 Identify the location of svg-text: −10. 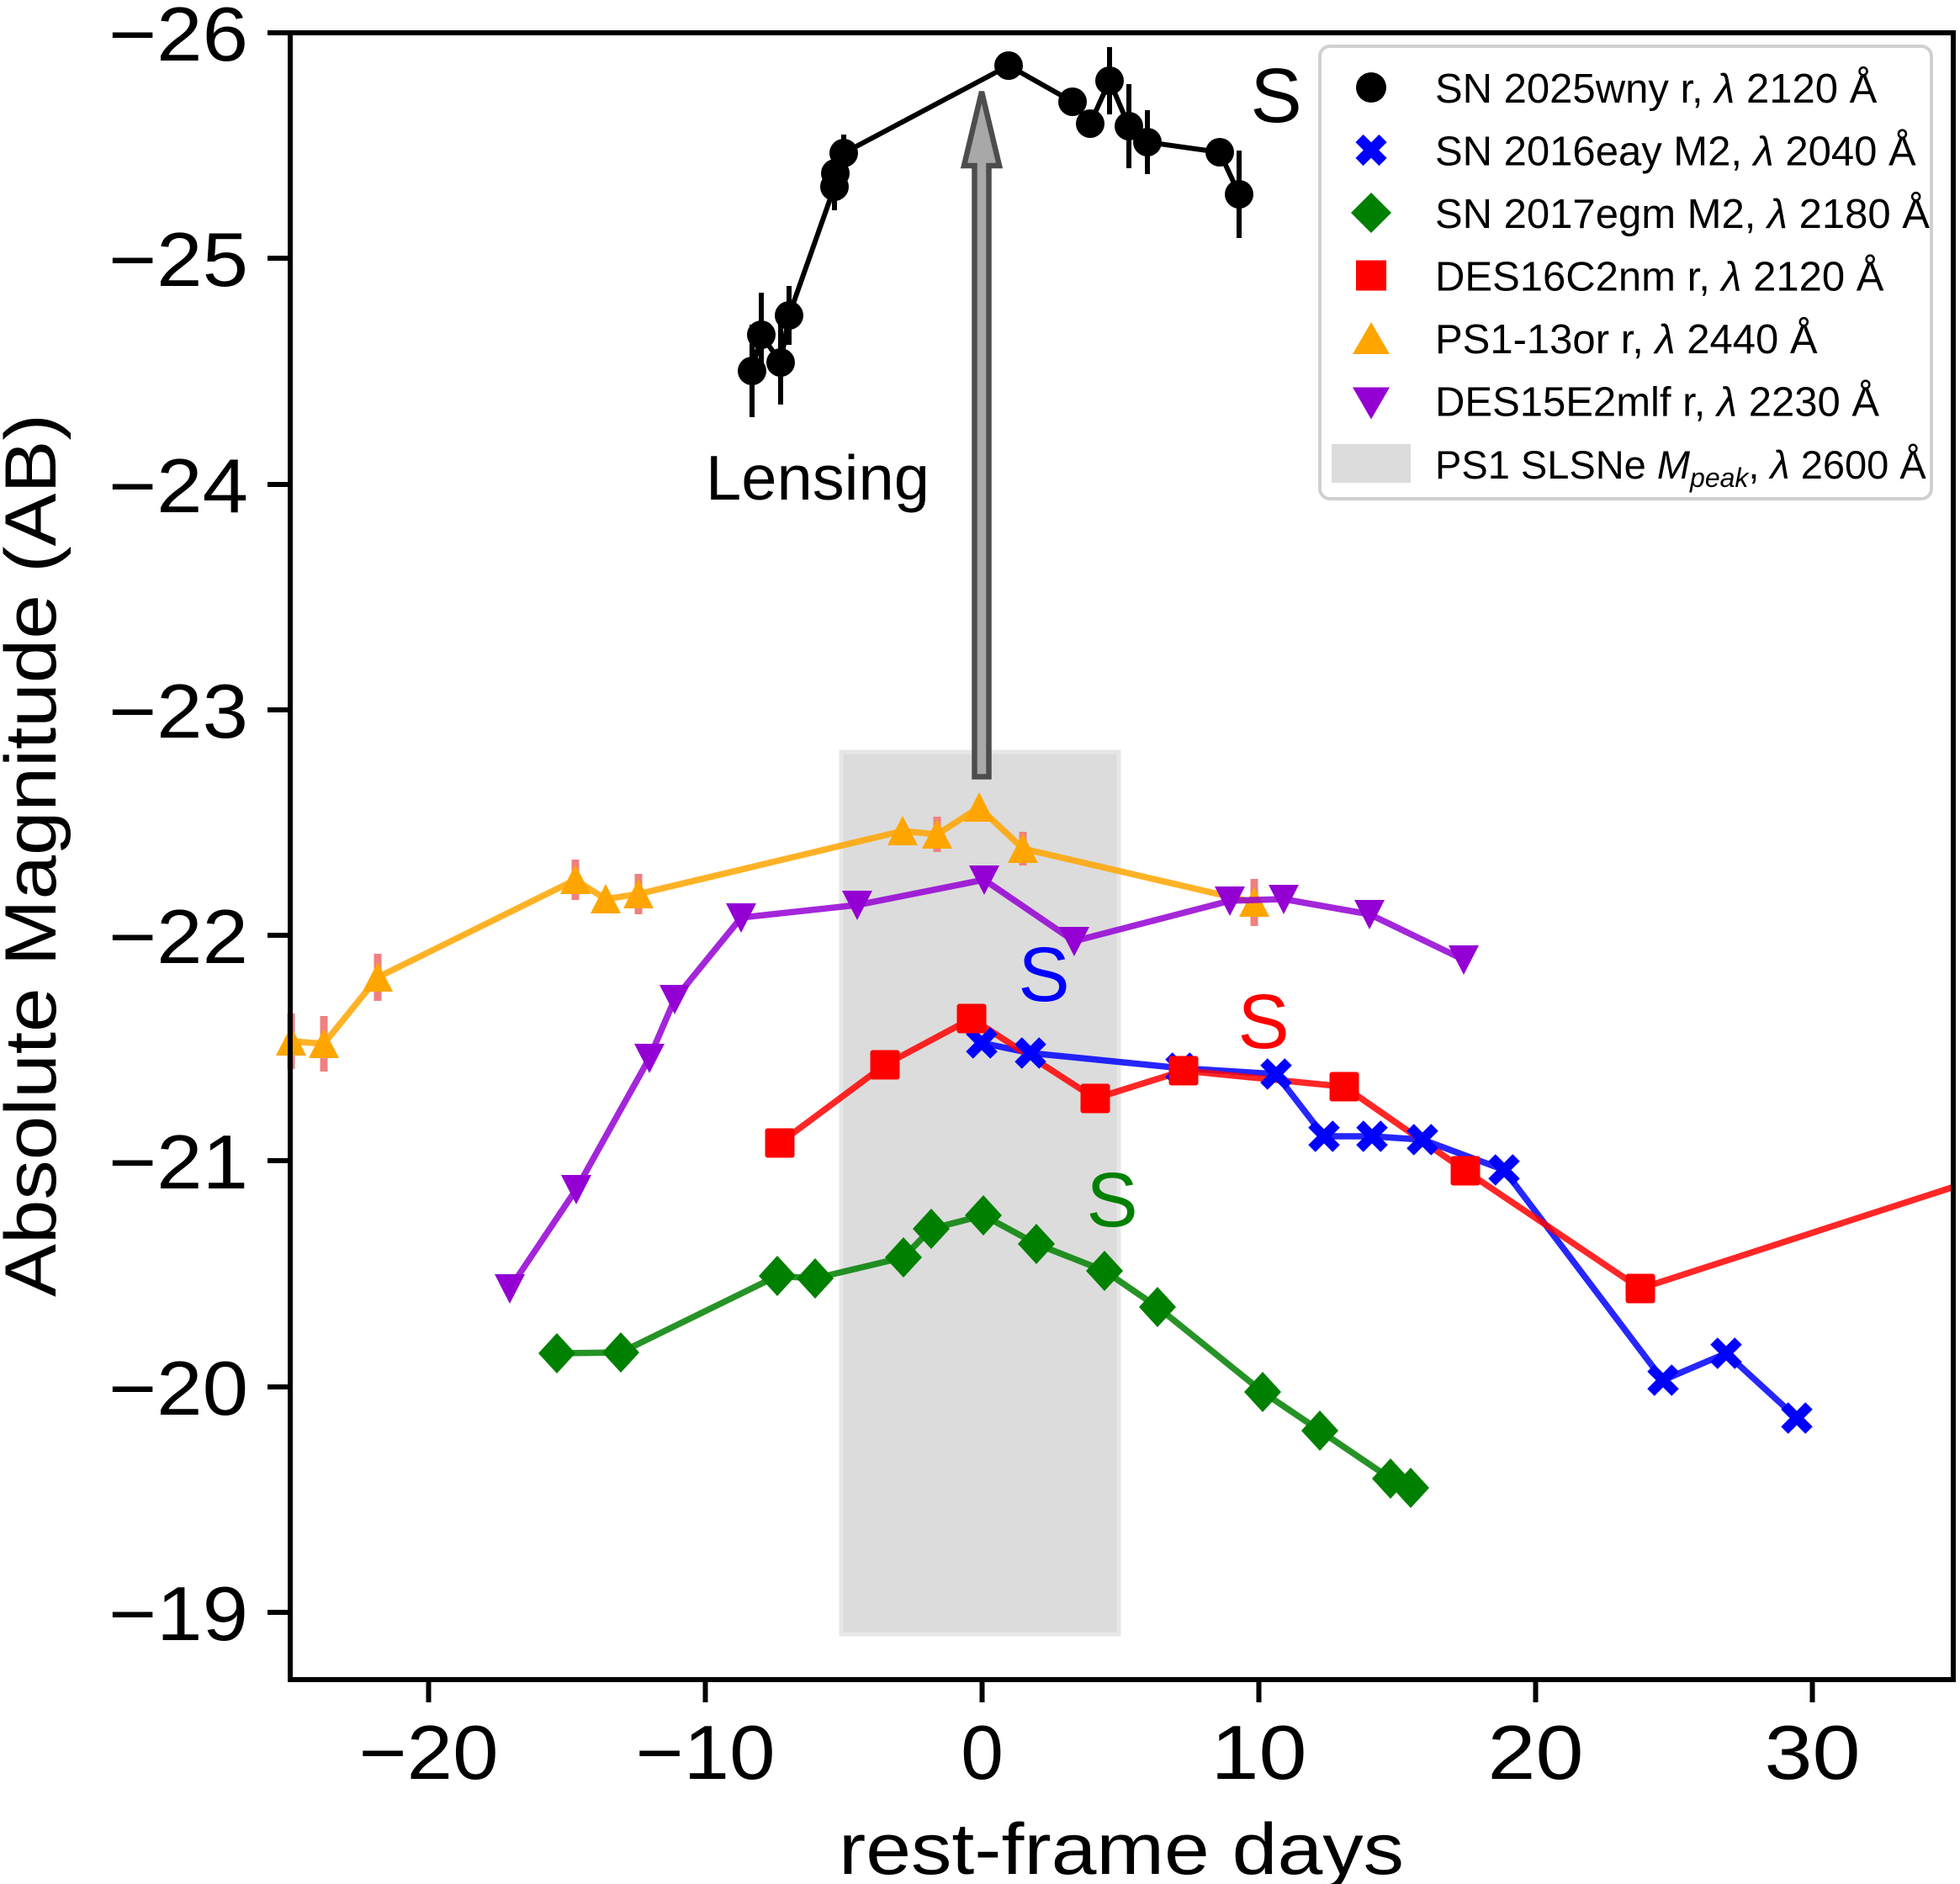
(706, 1753).